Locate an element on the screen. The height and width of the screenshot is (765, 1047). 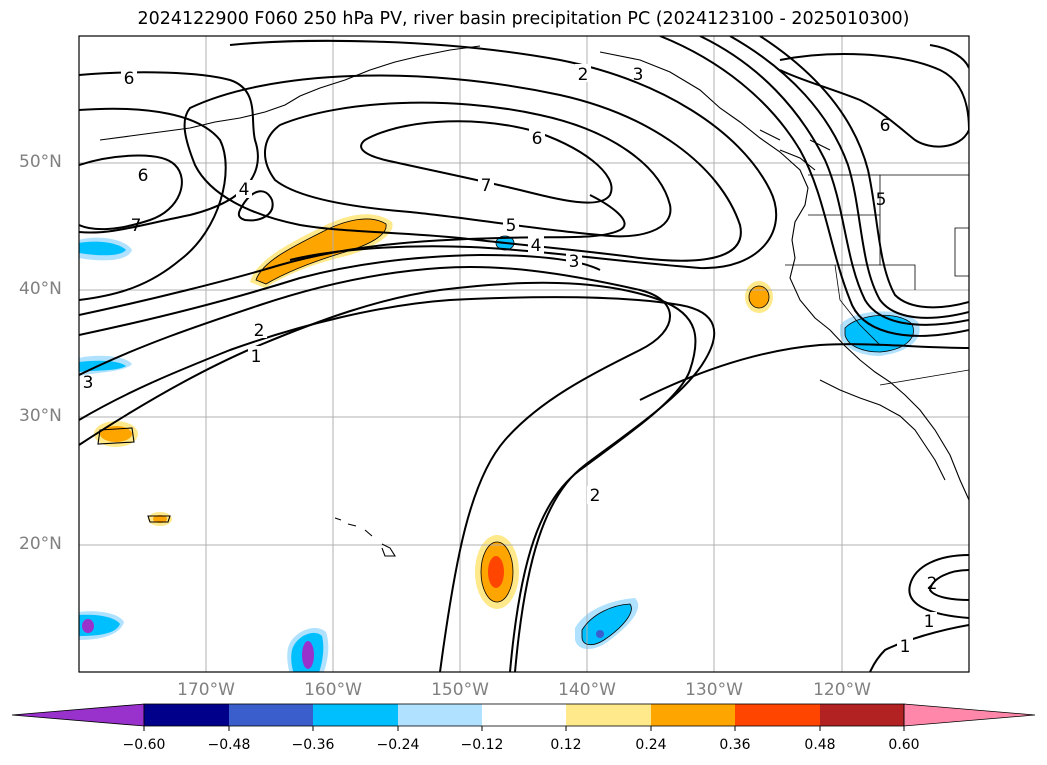
lon-label: 120°W is located at coordinates (842, 690).